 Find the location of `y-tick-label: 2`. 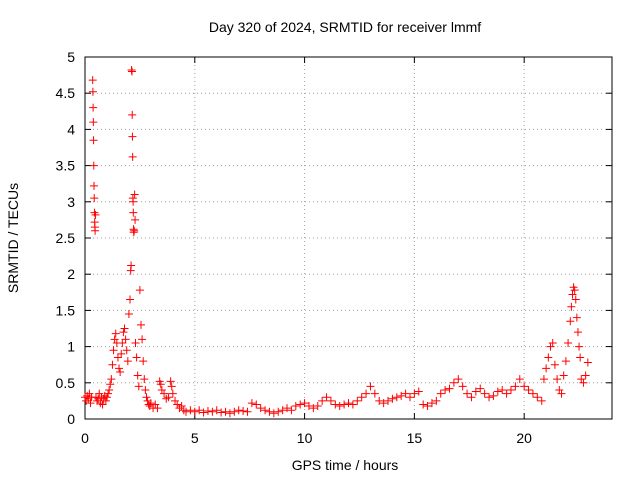

y-tick-label: 2 is located at coordinates (71, 274).